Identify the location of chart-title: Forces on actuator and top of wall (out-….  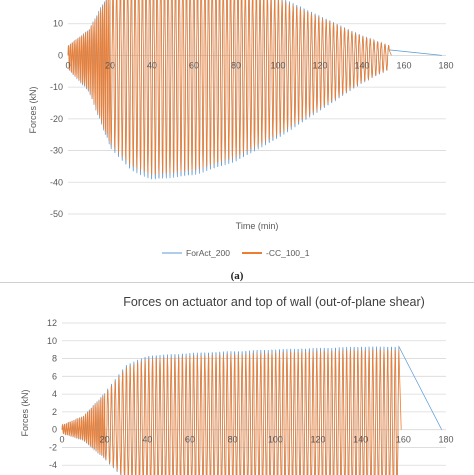
(274, 302).